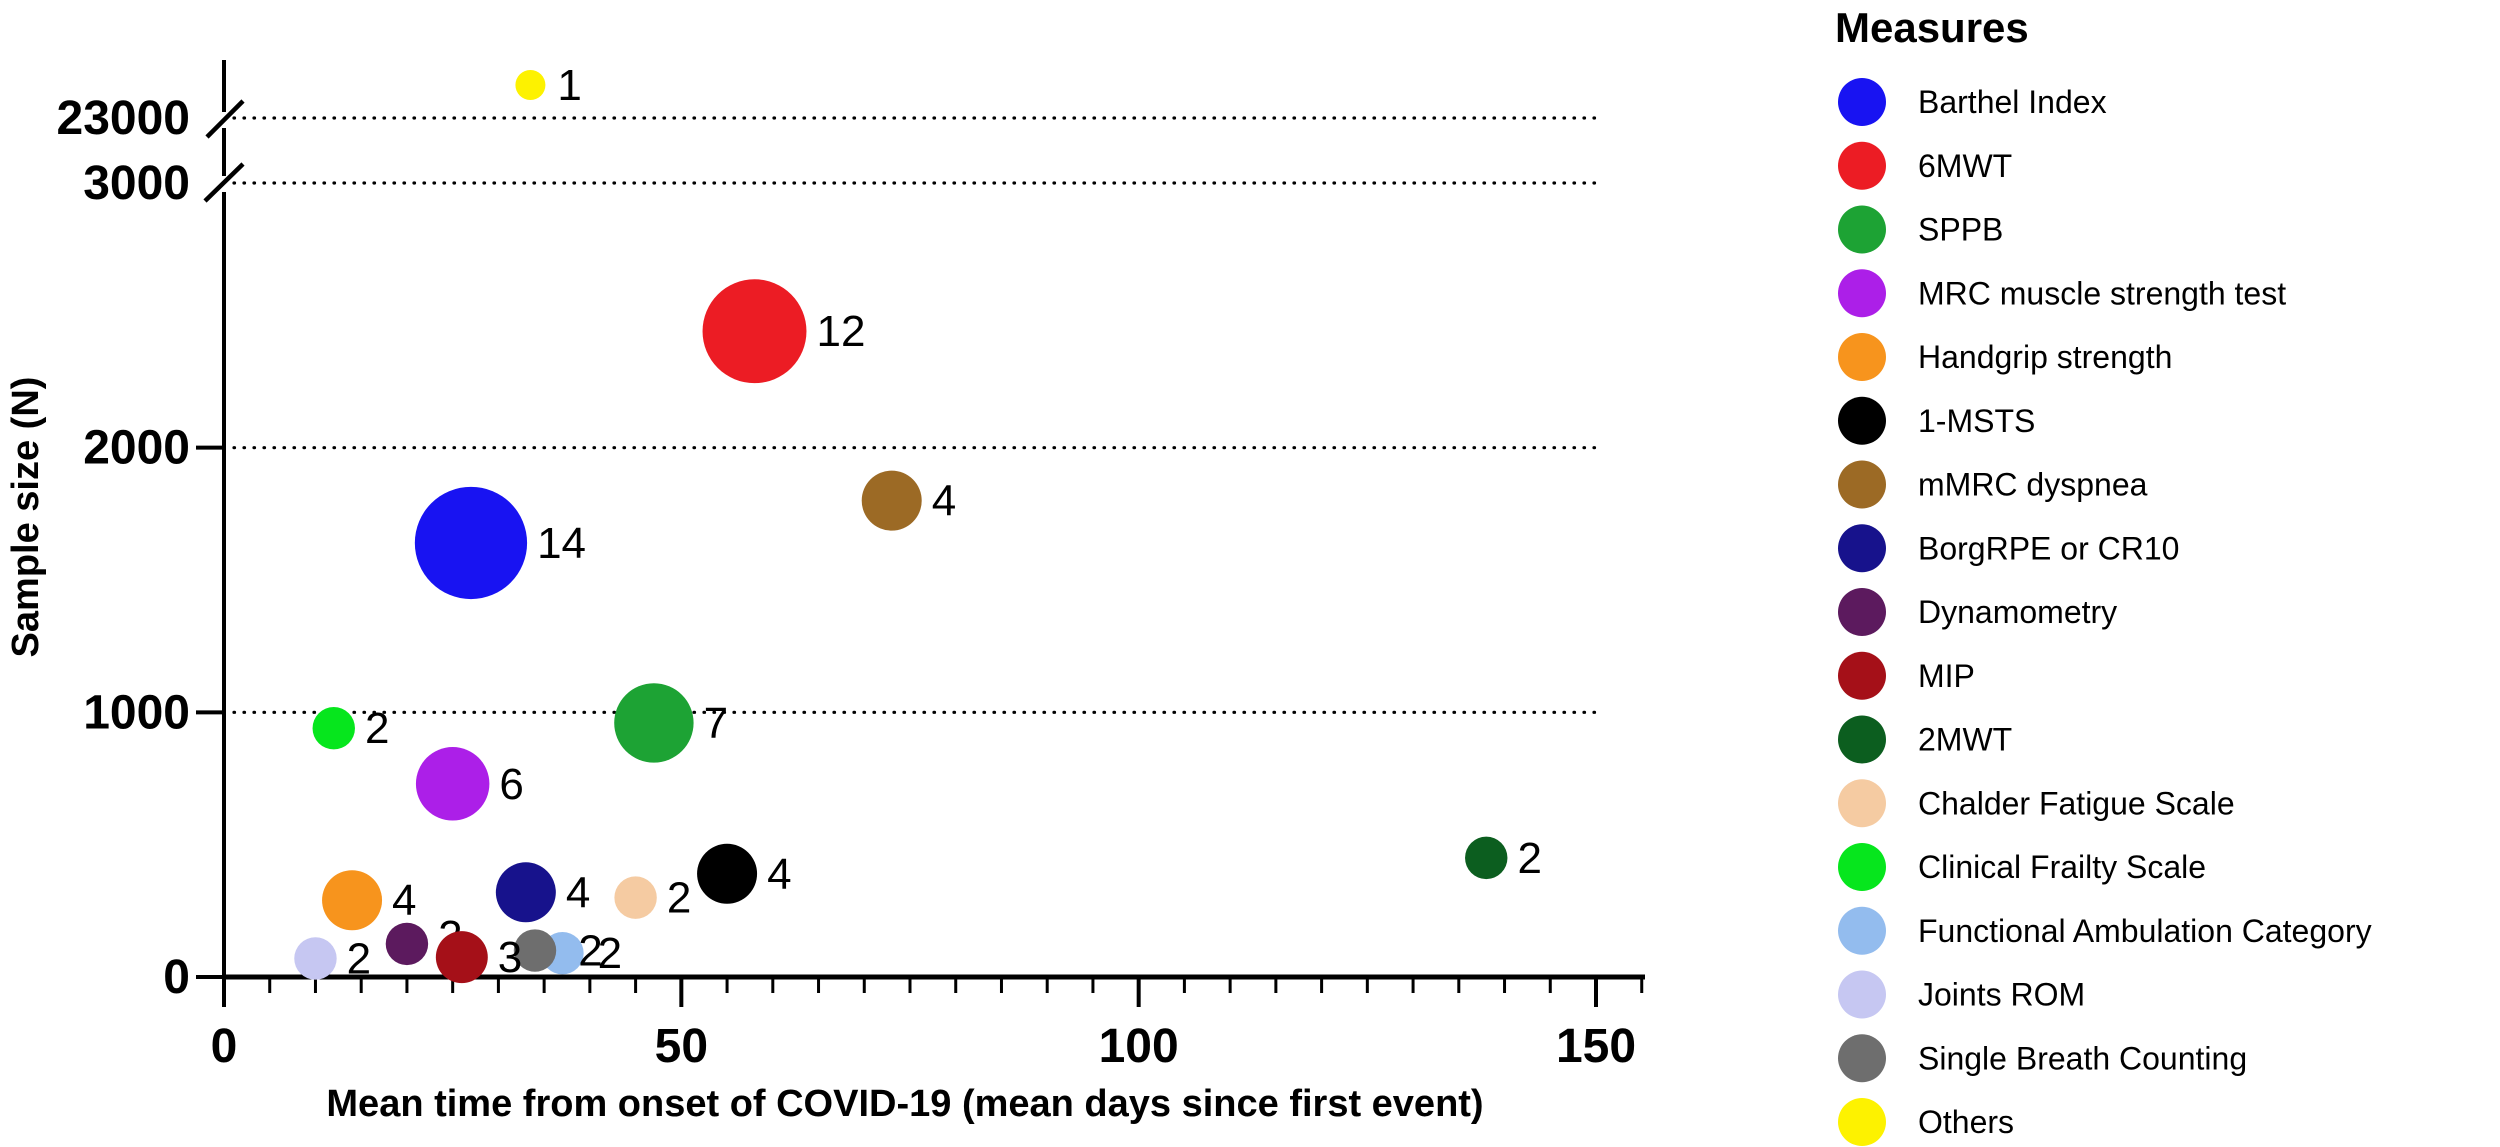 The image size is (2500, 1147). What do you see at coordinates (561, 543) in the screenshot?
I see `bubble-count-label-barthel-index: 14` at bounding box center [561, 543].